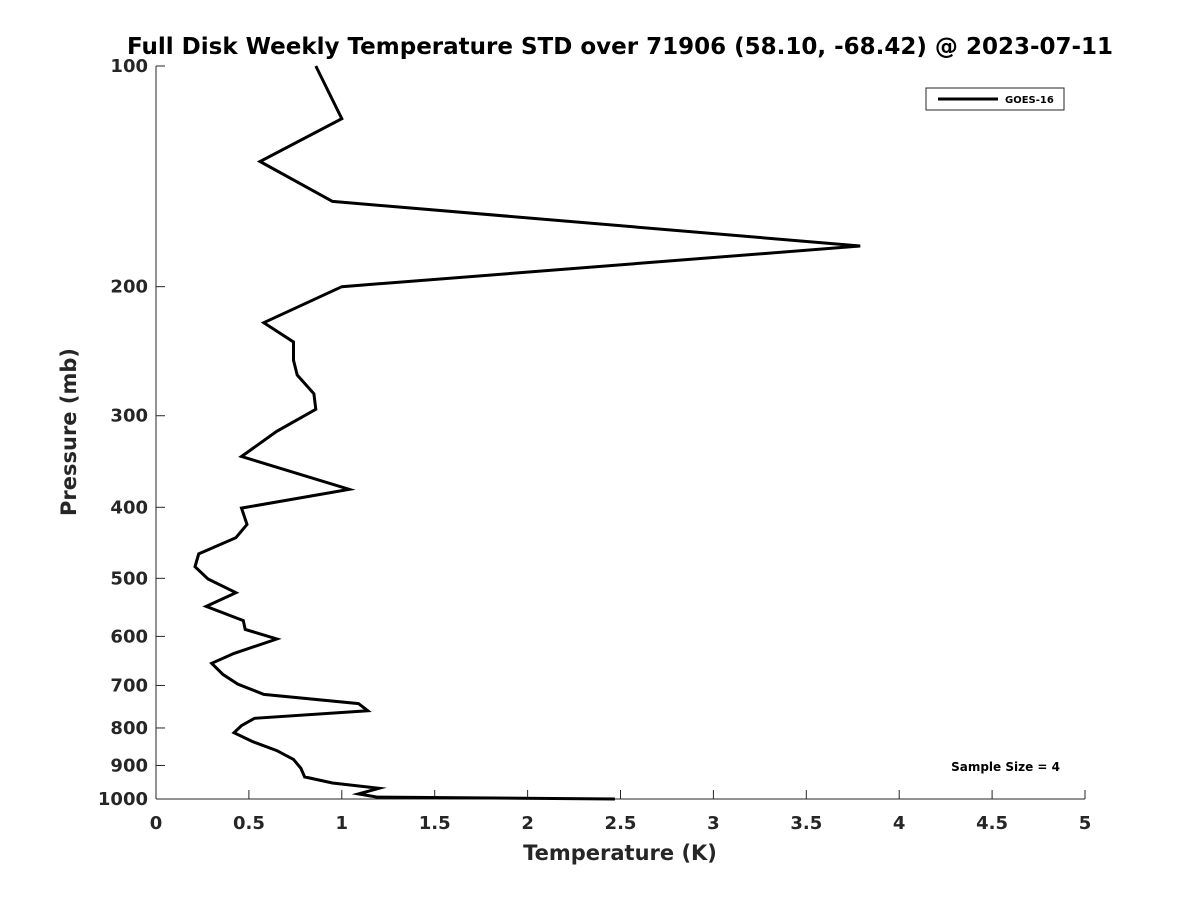  I want to click on x-tick-label: 1.5, so click(435, 823).